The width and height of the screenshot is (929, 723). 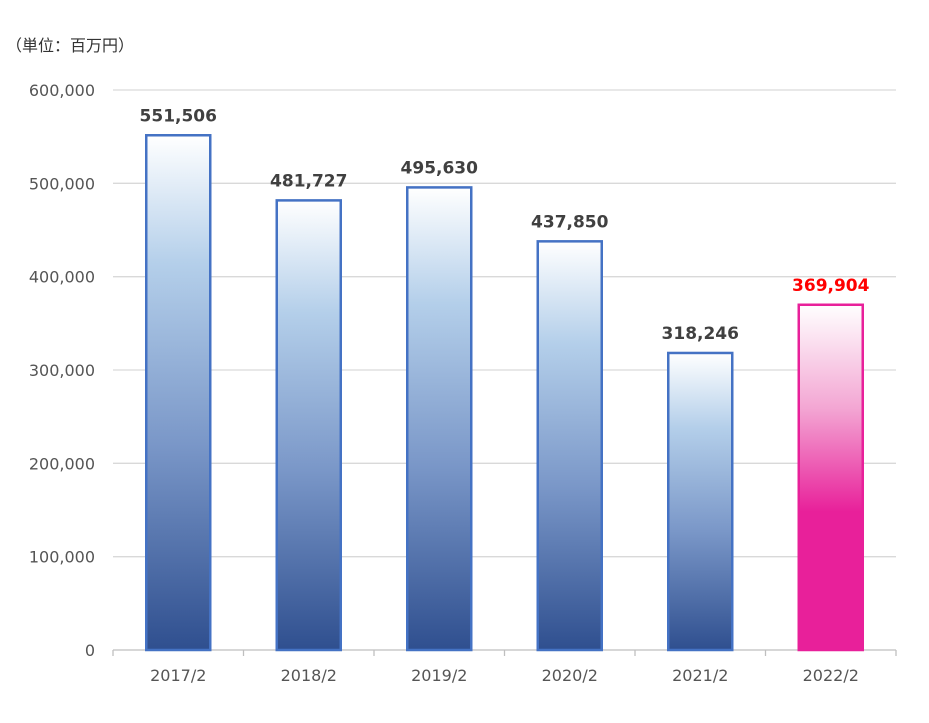 What do you see at coordinates (439, 675) in the screenshot?
I see `x-tick-label: 2019/2` at bounding box center [439, 675].